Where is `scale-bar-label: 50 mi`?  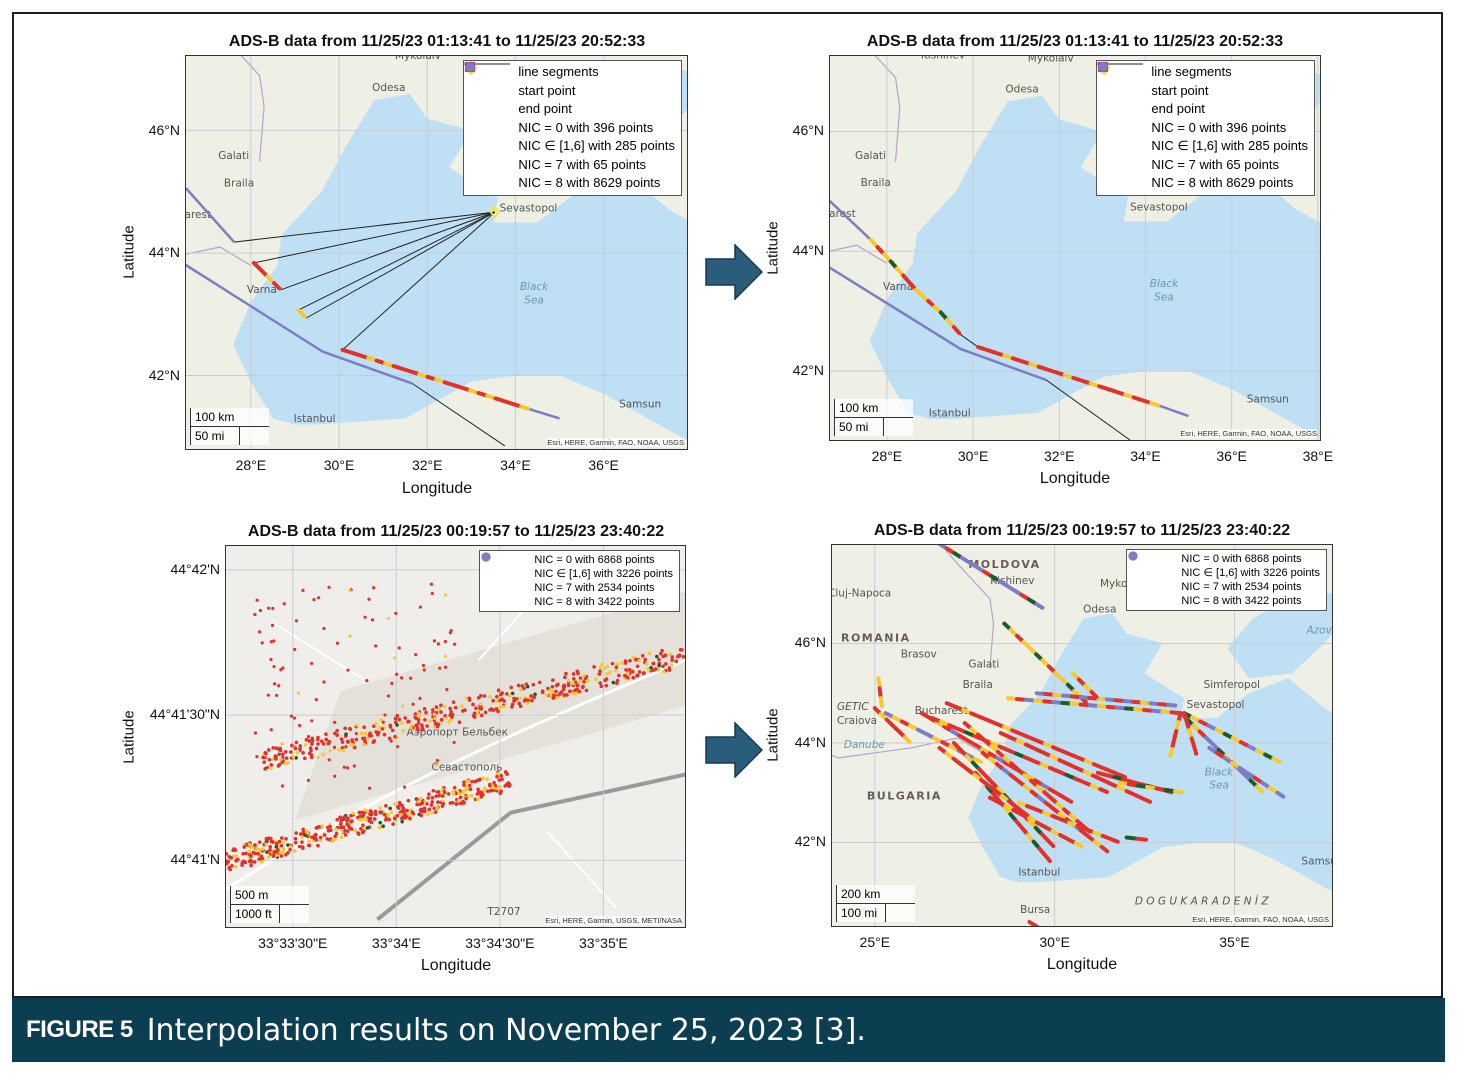 scale-bar-label: 50 mi is located at coordinates (859, 427).